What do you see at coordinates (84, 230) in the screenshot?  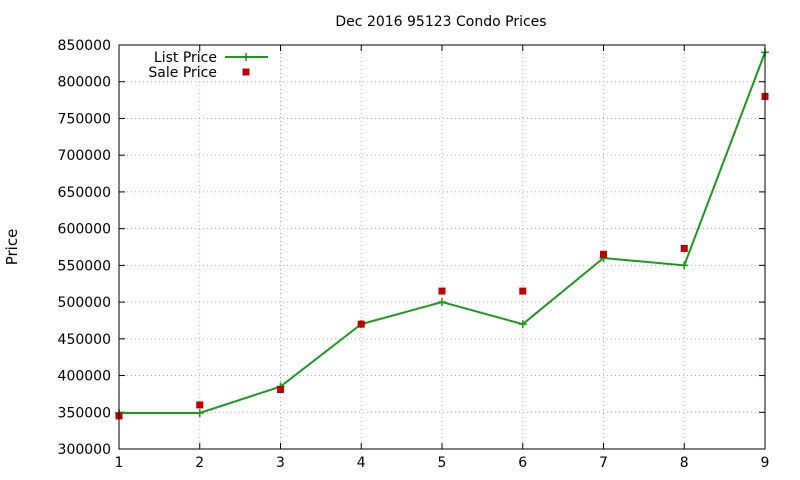 I see `y-tick-label: 600000` at bounding box center [84, 230].